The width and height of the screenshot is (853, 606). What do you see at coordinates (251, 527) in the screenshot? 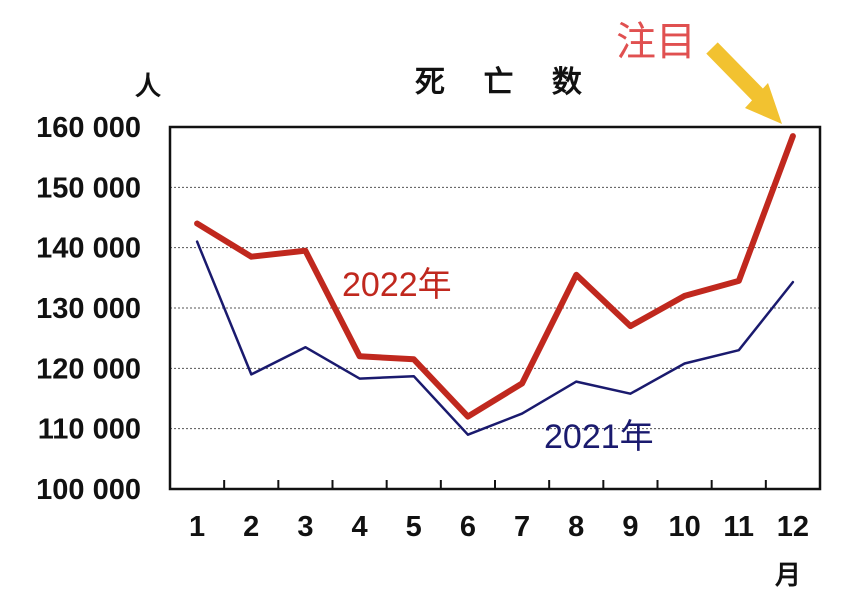
I see `x-tick-label: 2` at bounding box center [251, 527].